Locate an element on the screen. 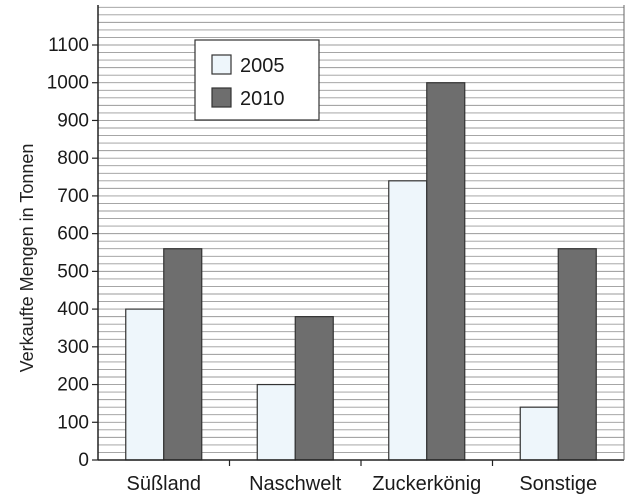 The image size is (627, 499). y-tick-label: 100 is located at coordinates (73, 422).